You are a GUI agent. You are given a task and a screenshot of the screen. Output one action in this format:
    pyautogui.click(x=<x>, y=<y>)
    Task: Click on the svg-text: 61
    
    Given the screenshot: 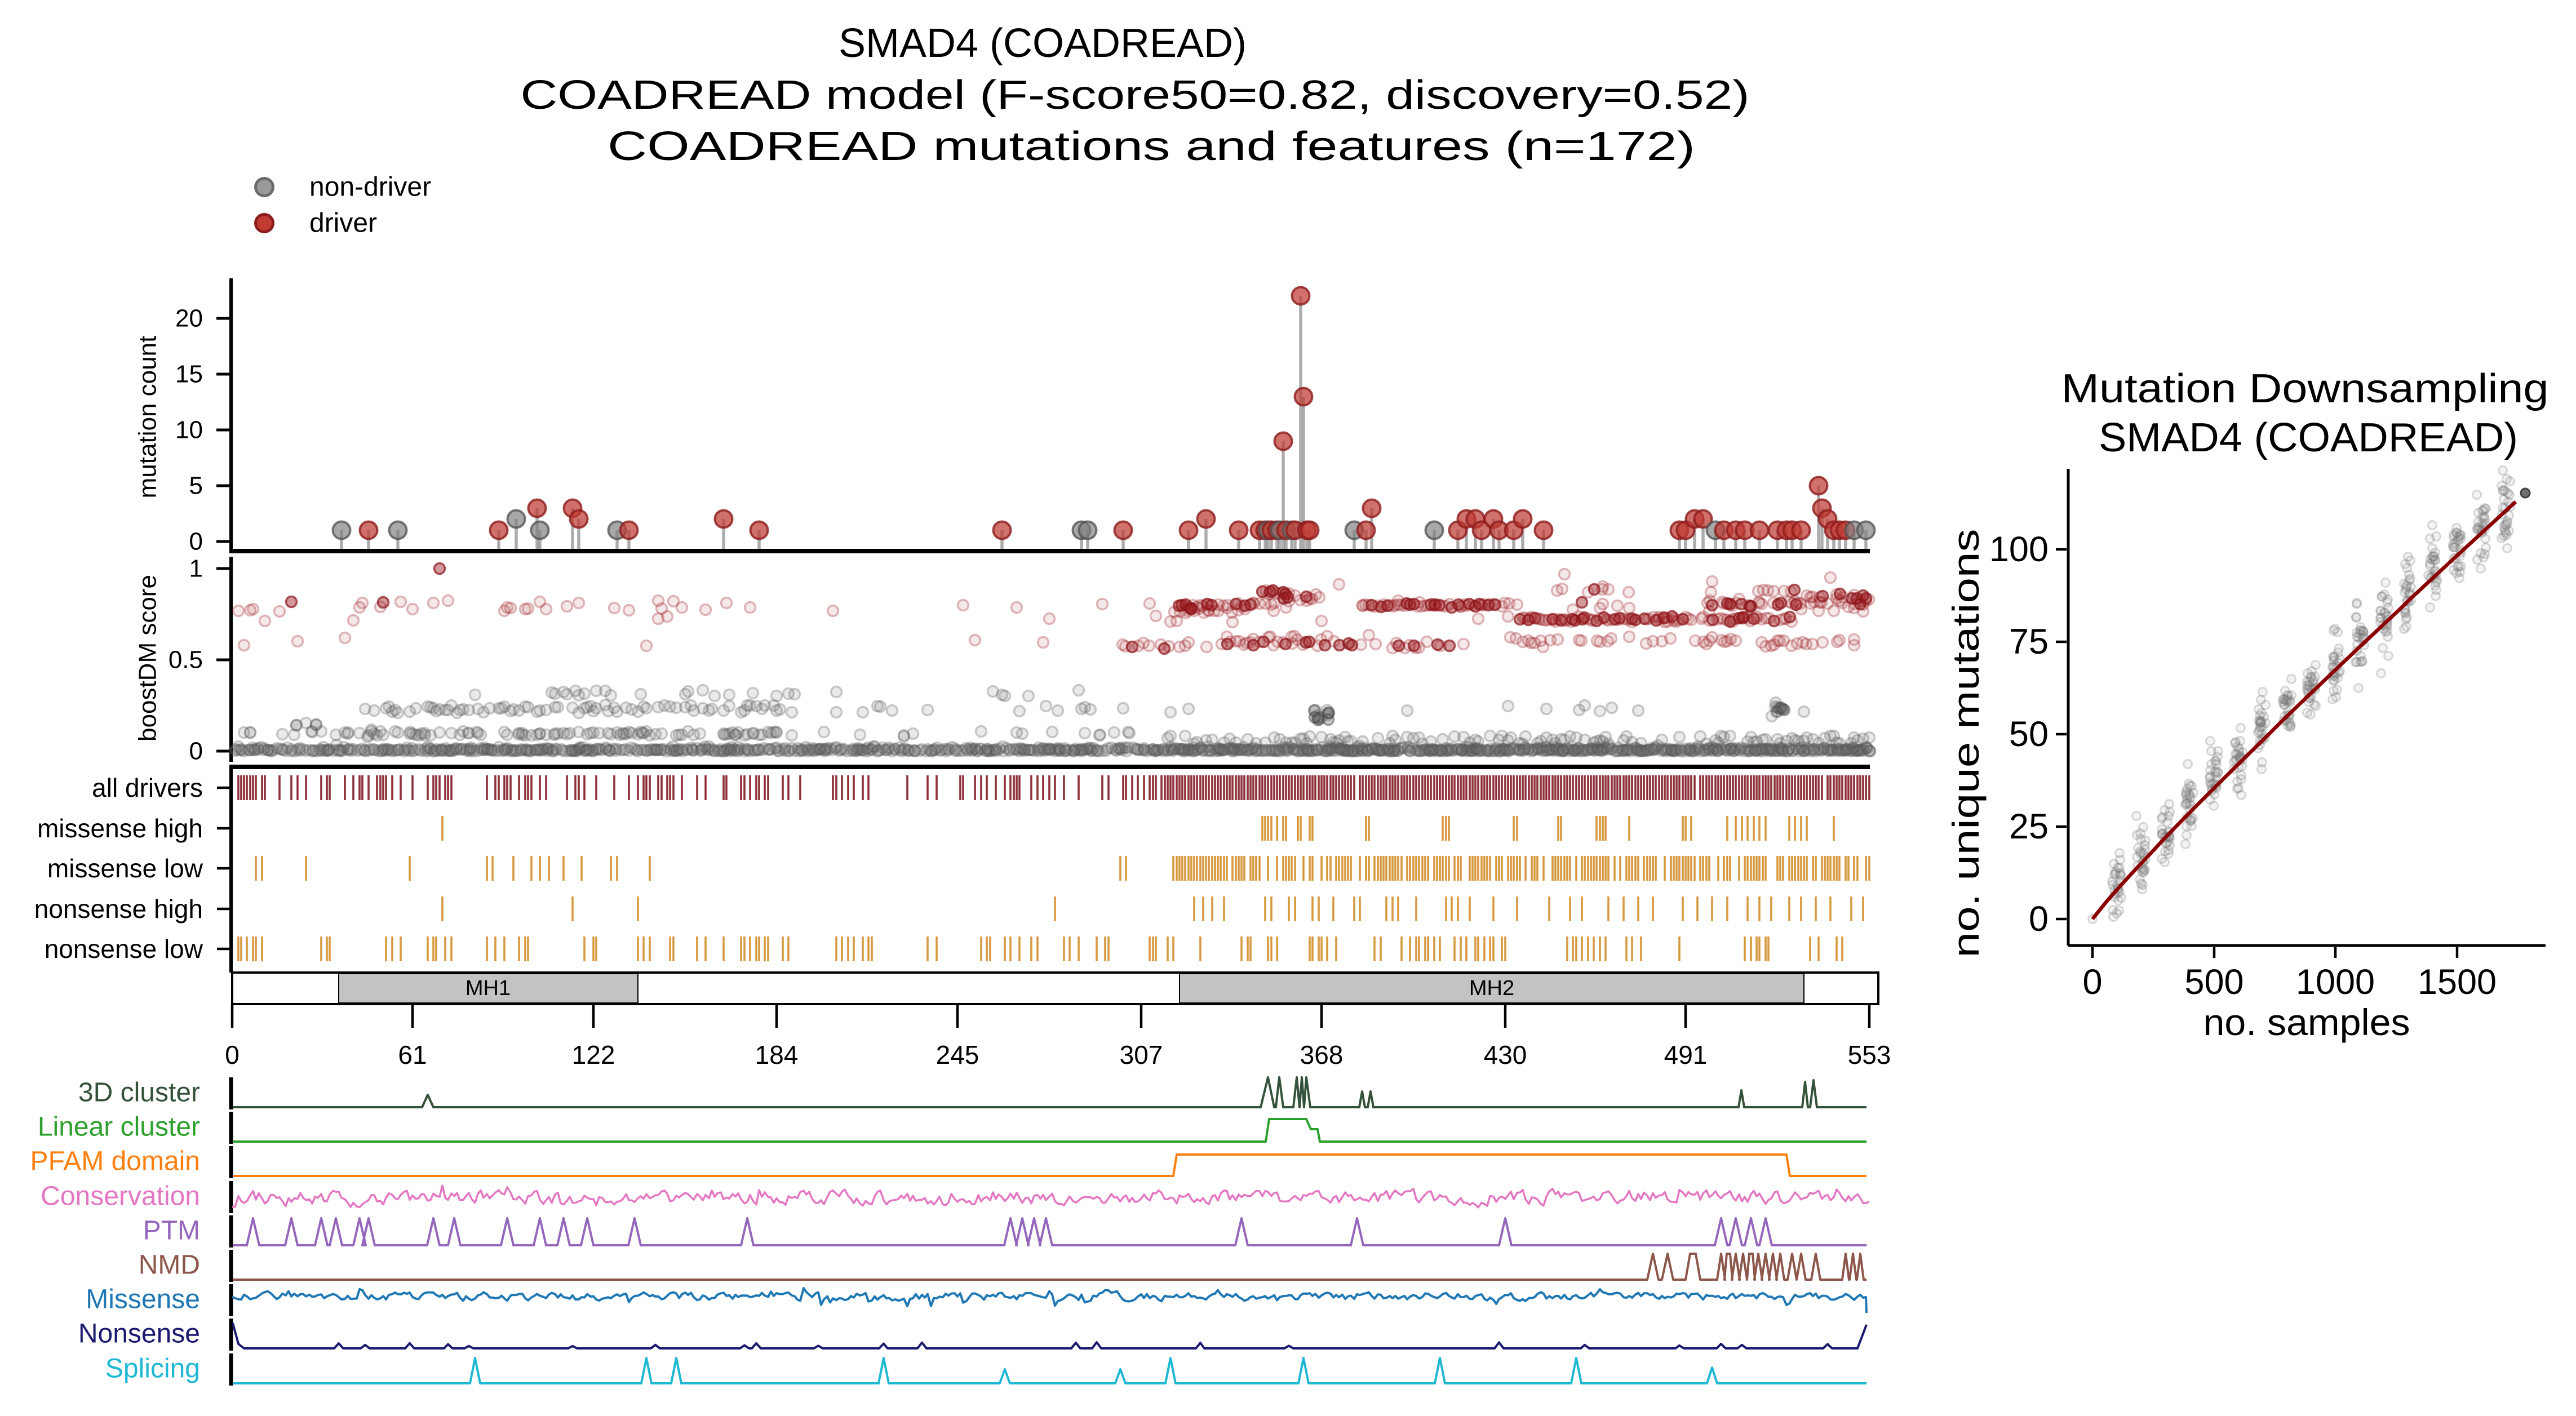 What is the action you would take?
    pyautogui.click(x=412, y=1054)
    